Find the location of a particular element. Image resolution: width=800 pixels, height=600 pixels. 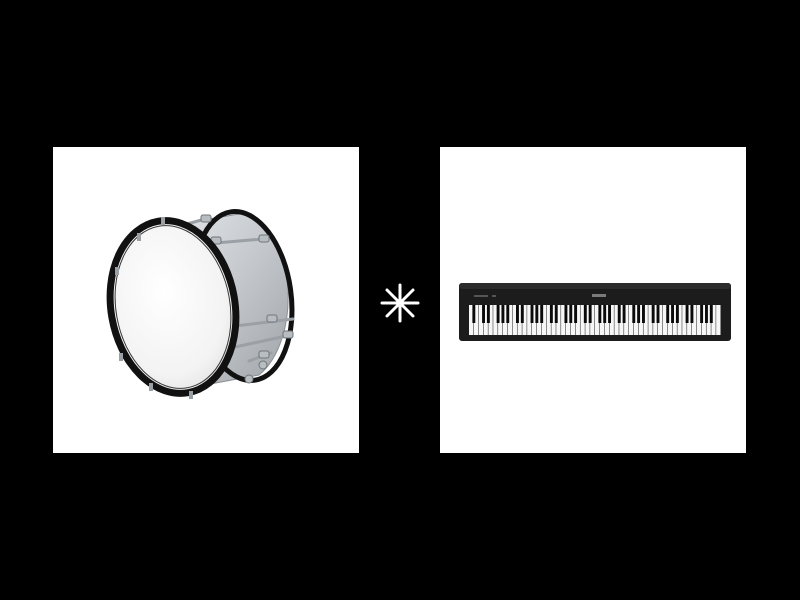

piano-controls is located at coordinates (540, 295).